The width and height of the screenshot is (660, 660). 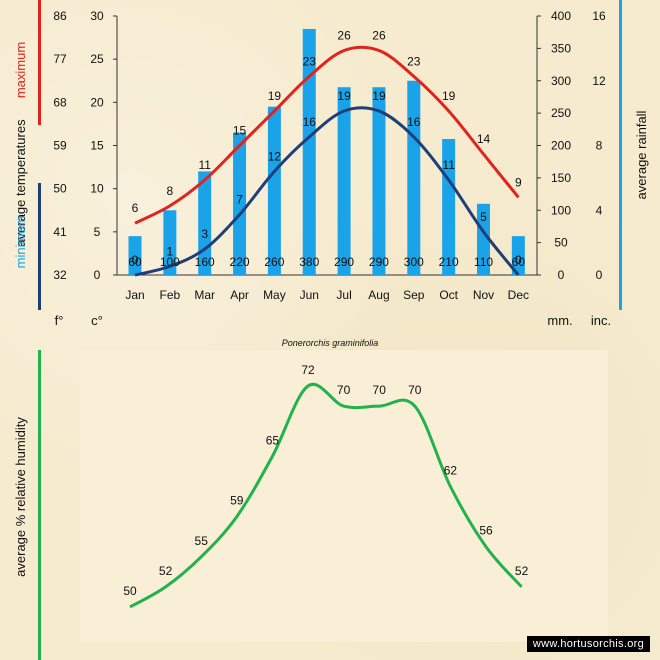 What do you see at coordinates (561, 113) in the screenshot?
I see `mm-tick-label: 250` at bounding box center [561, 113].